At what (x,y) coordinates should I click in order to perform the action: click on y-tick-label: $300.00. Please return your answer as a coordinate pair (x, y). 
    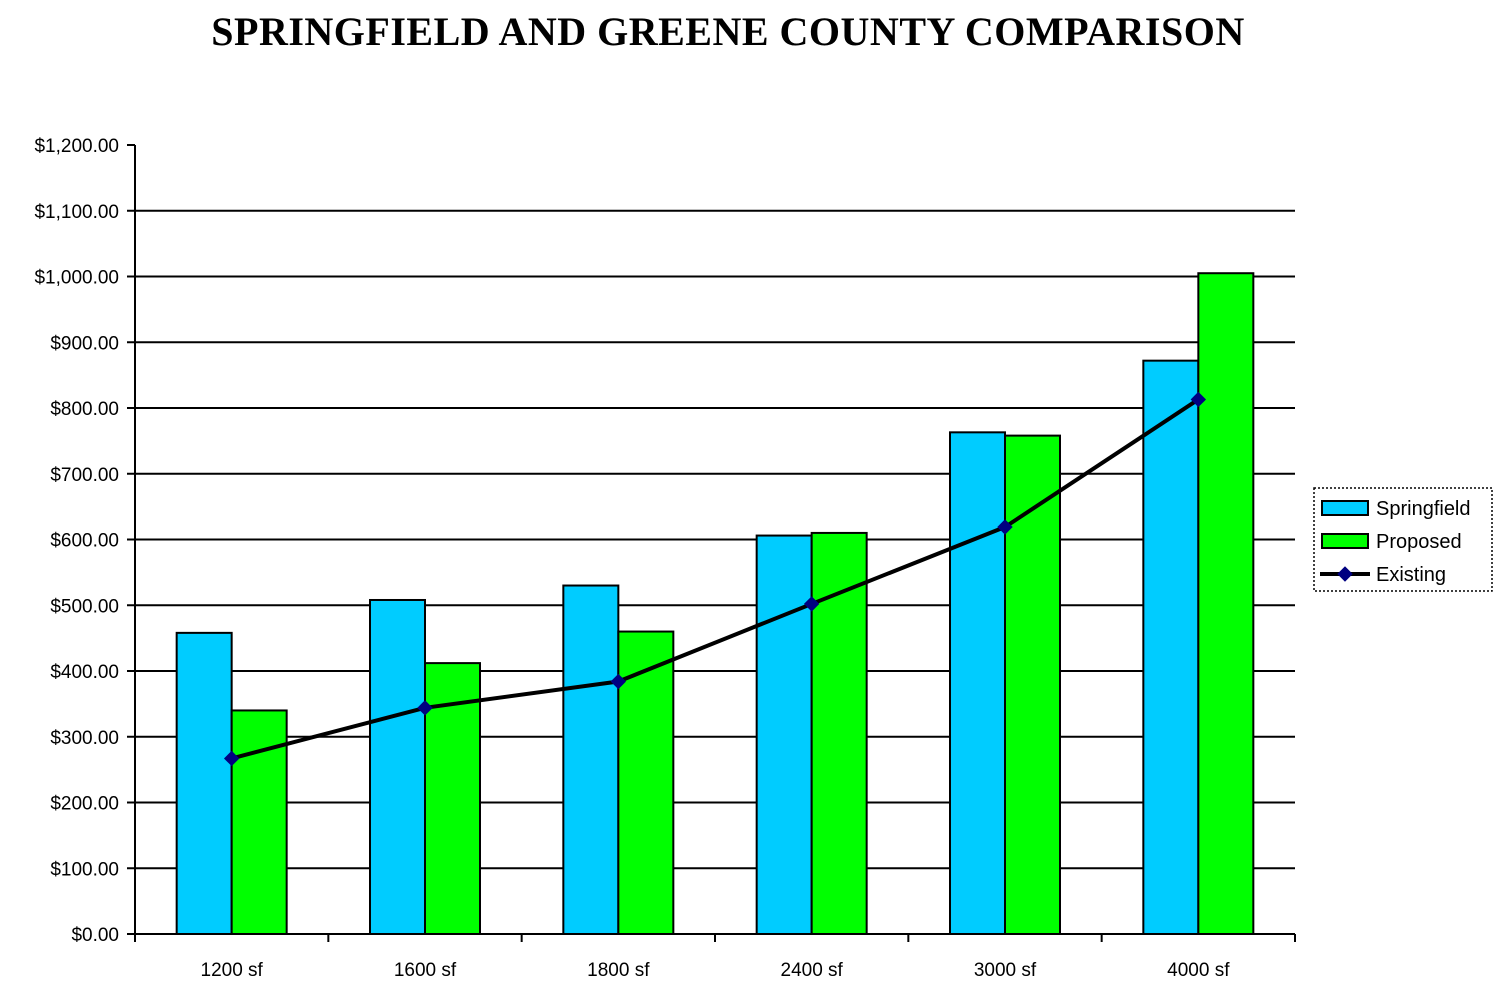
    Looking at the image, I should click on (84, 738).